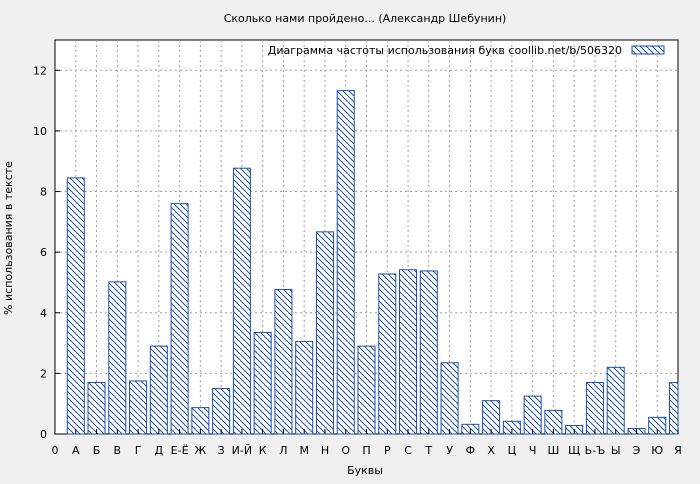  I want to click on x-axis-ticks: 0 А Б В Г Д Е-Ё Ж З И-Й К Л М Н О П Р С Т У Ф Х Ц Ч Ш Щ Ь-Ъ Ы Э Ю Я, so click(367, 443).